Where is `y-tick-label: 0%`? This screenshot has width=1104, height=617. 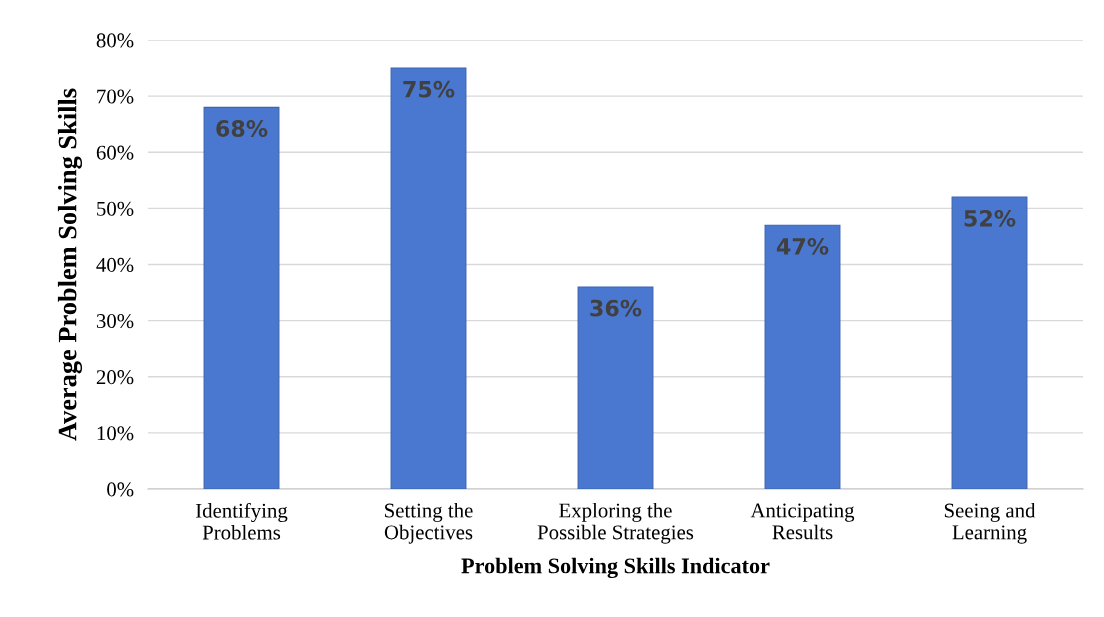 y-tick-label: 0% is located at coordinates (120, 489).